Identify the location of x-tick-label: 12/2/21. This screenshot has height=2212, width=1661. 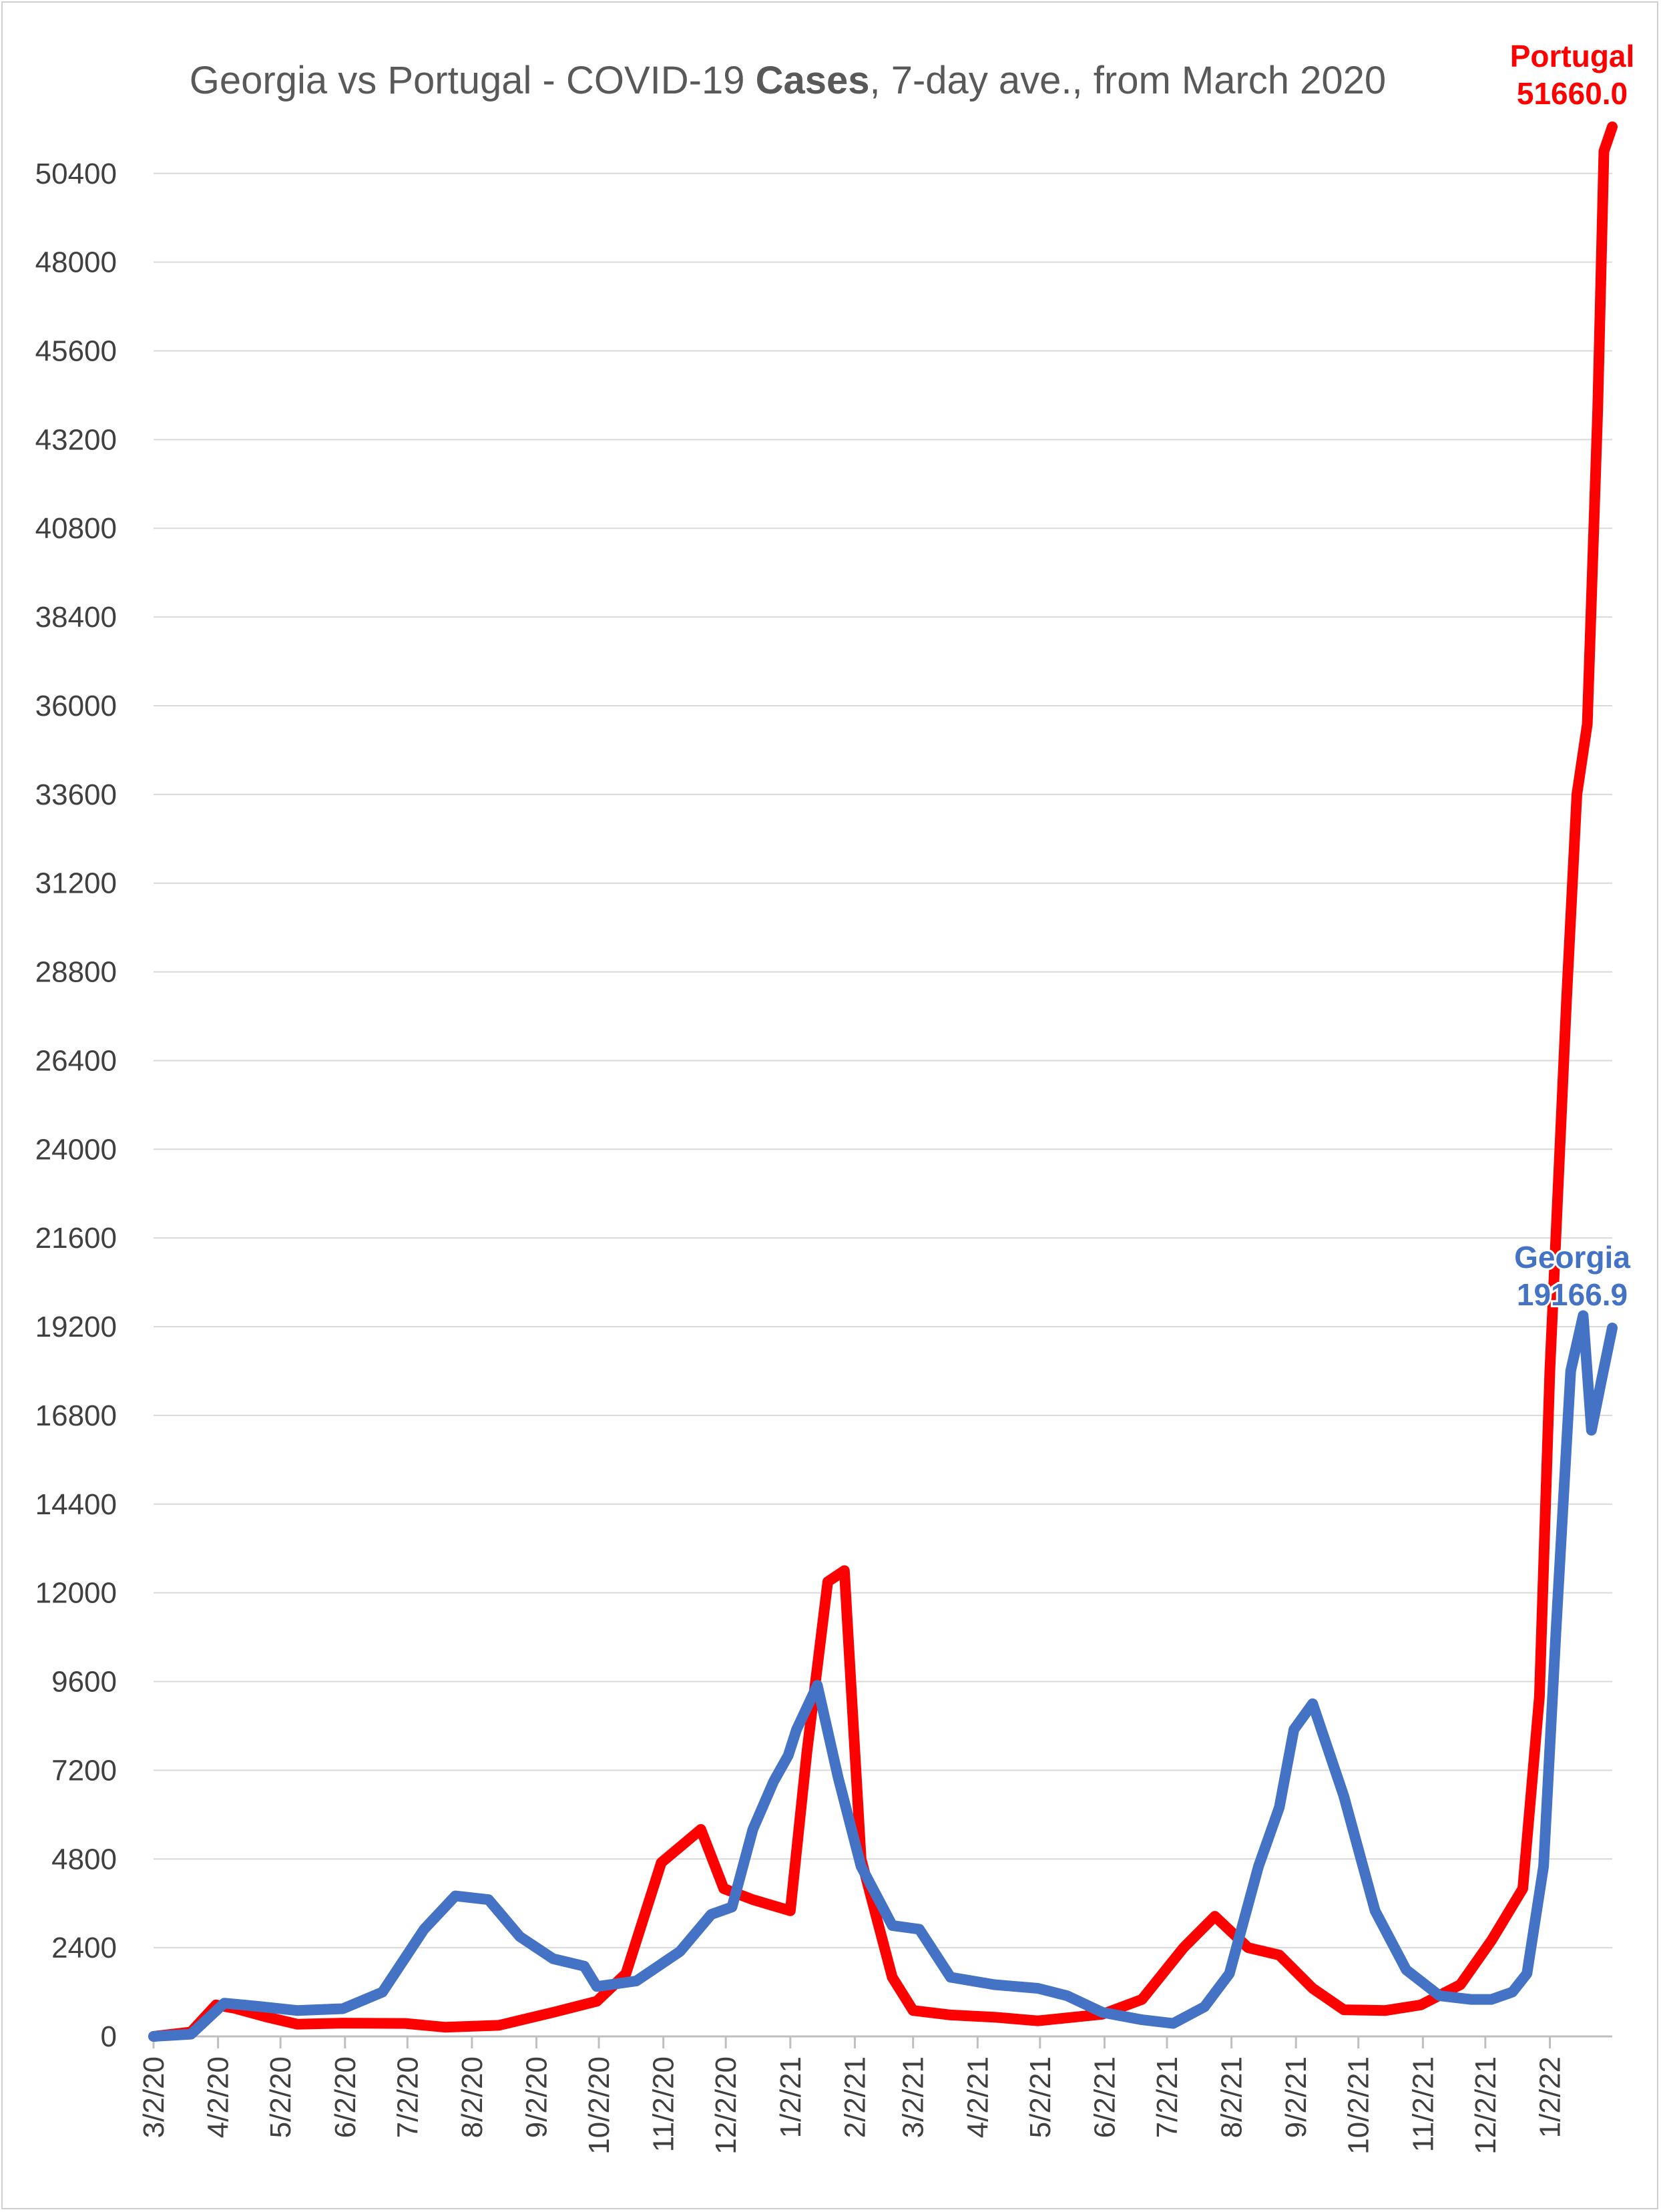
(1485, 2105).